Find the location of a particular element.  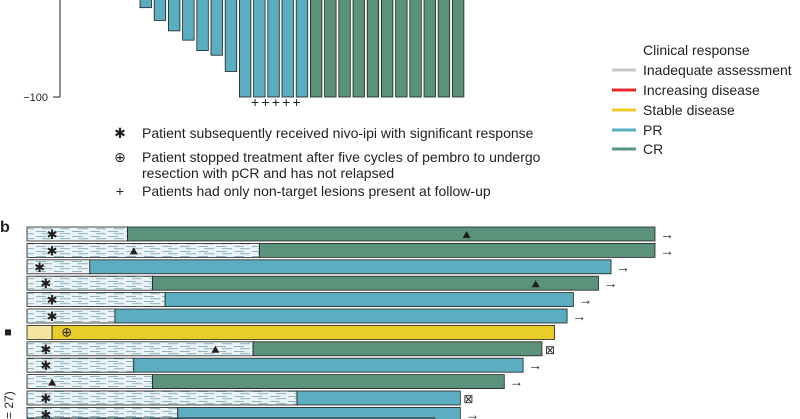

legend-label-stable: Stable disease is located at coordinates (689, 110).